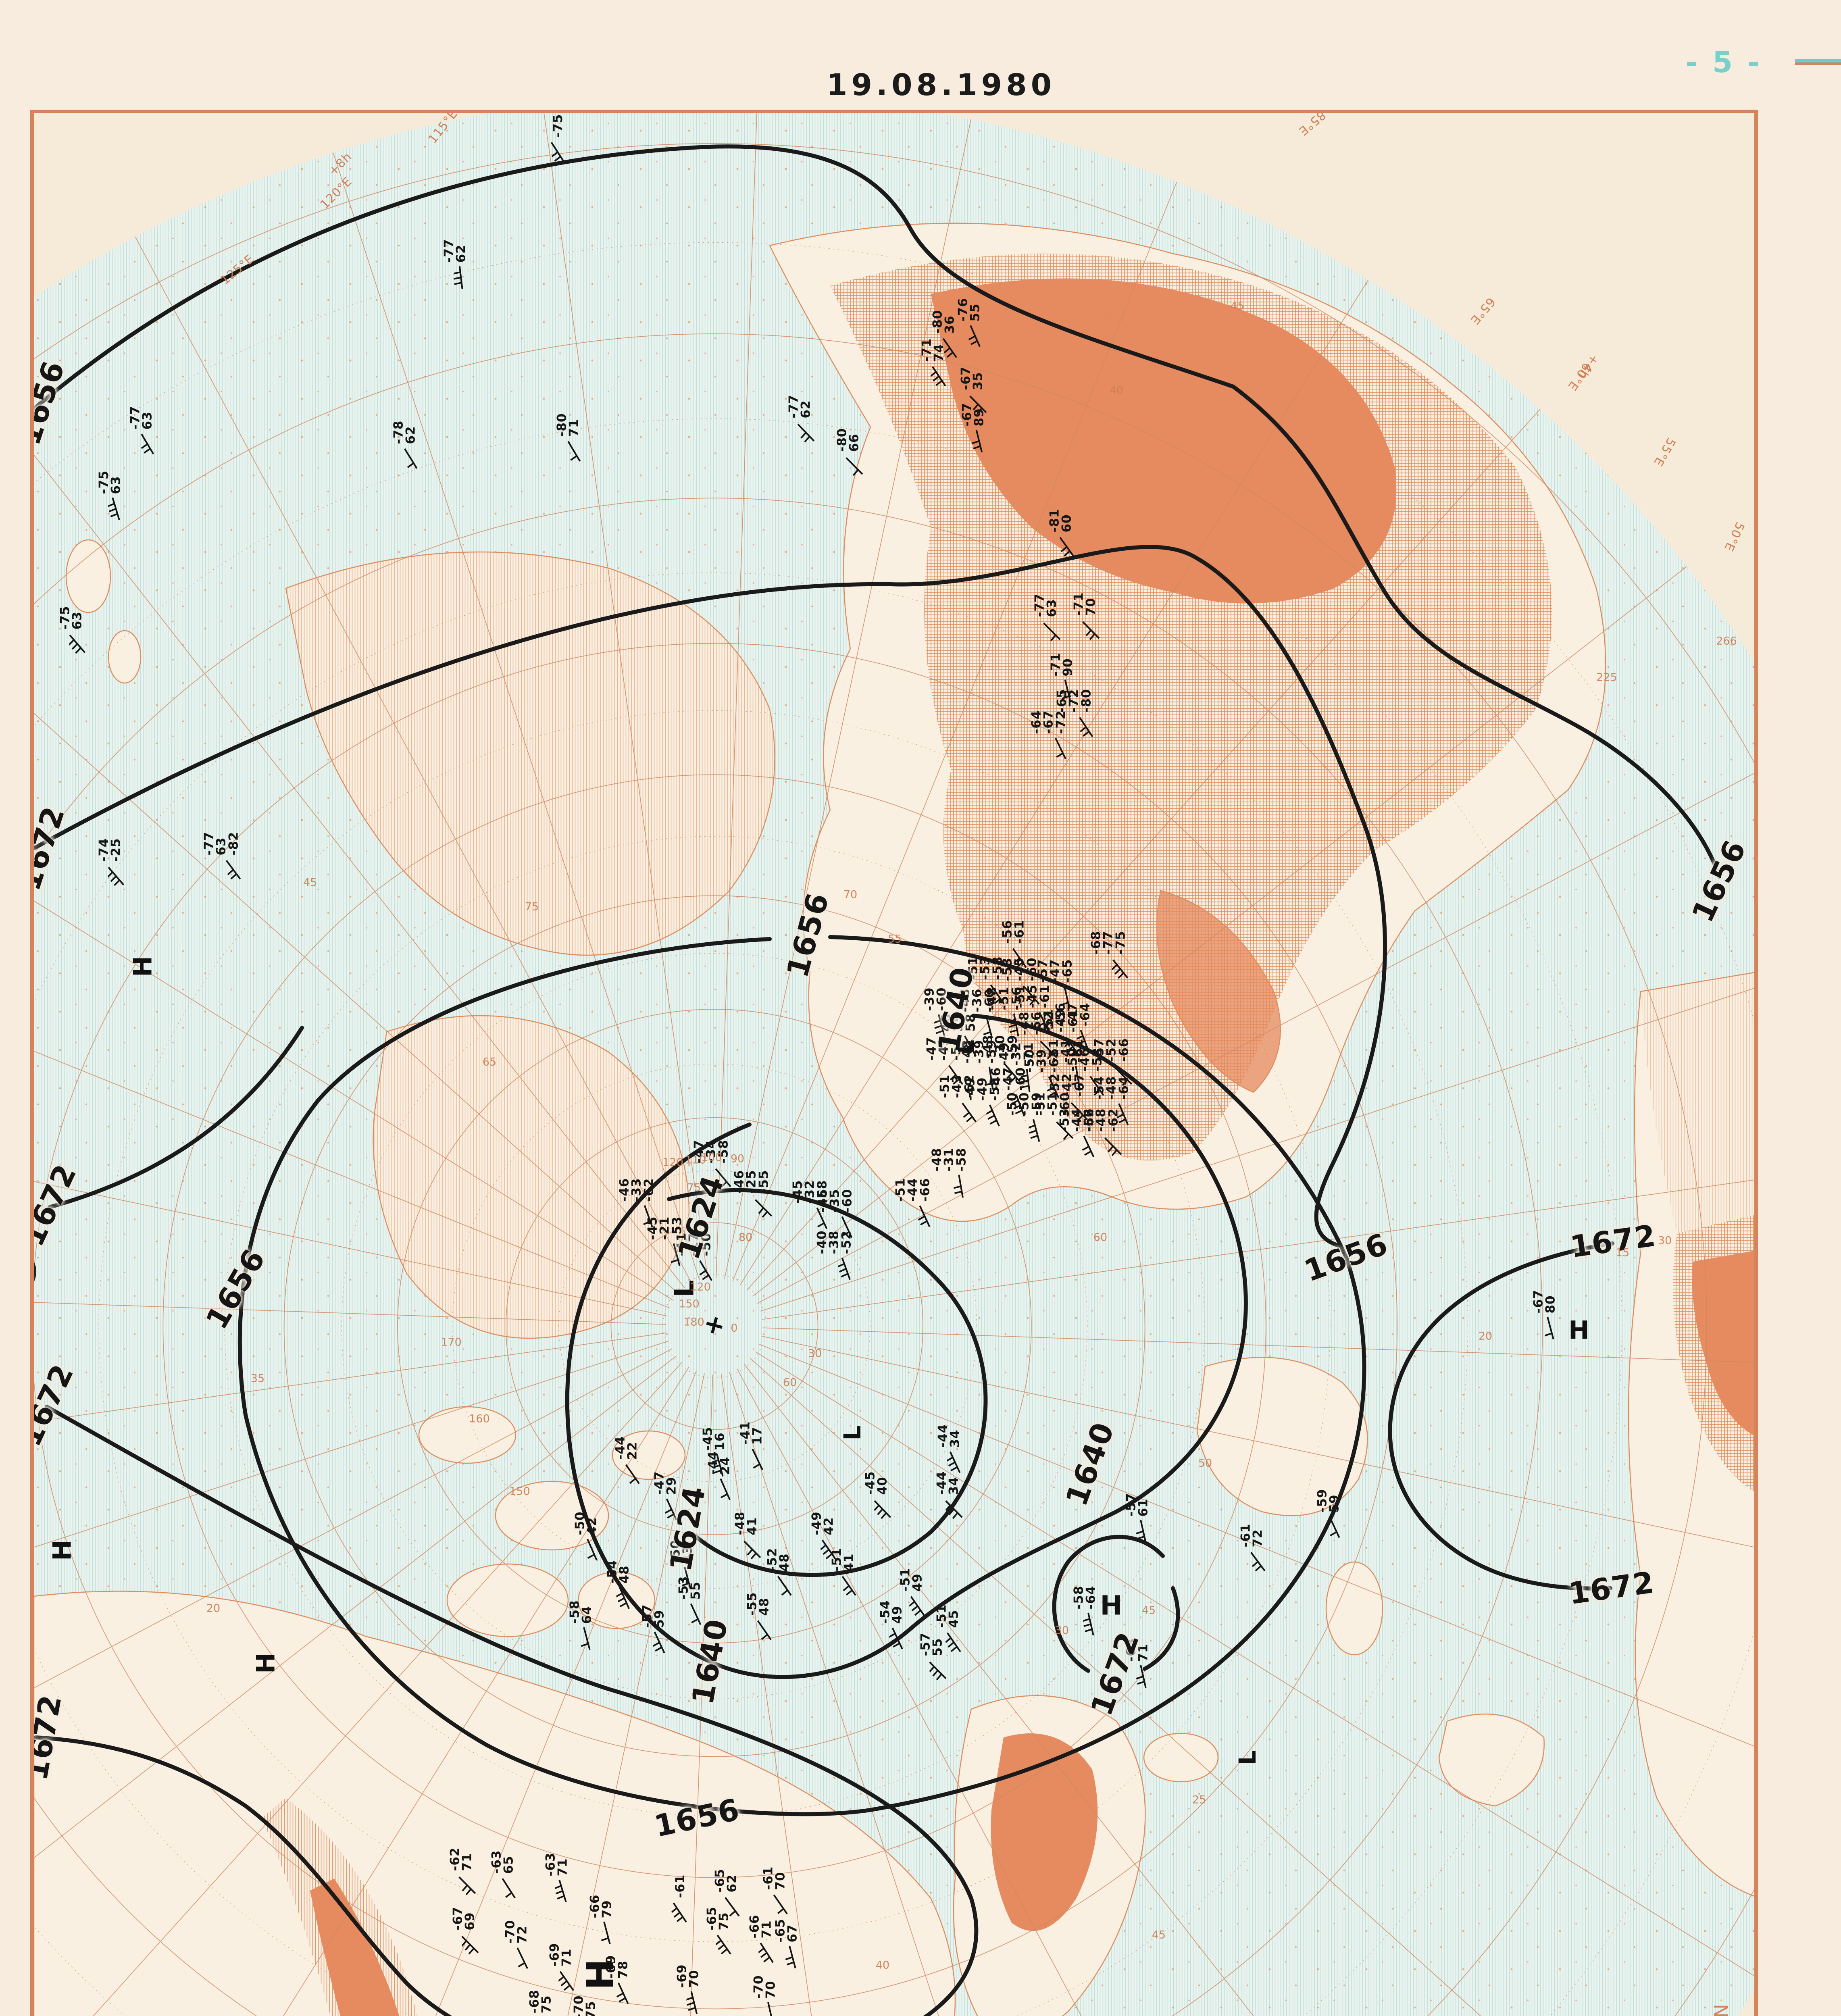  I want to click on terrain-sahara, so click(1723, 1345).